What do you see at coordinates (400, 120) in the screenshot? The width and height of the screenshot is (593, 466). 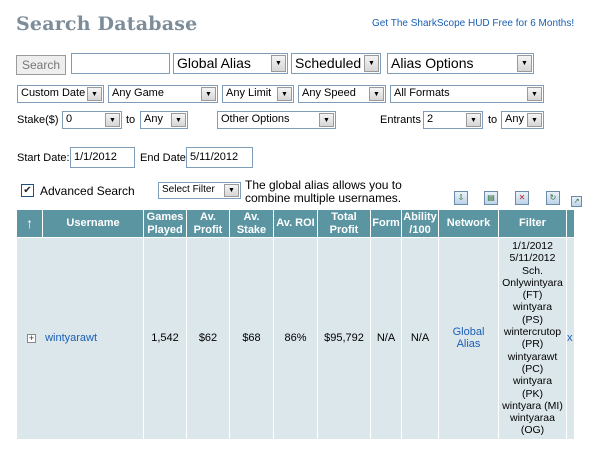 I see `entrants-label: Entrants` at bounding box center [400, 120].